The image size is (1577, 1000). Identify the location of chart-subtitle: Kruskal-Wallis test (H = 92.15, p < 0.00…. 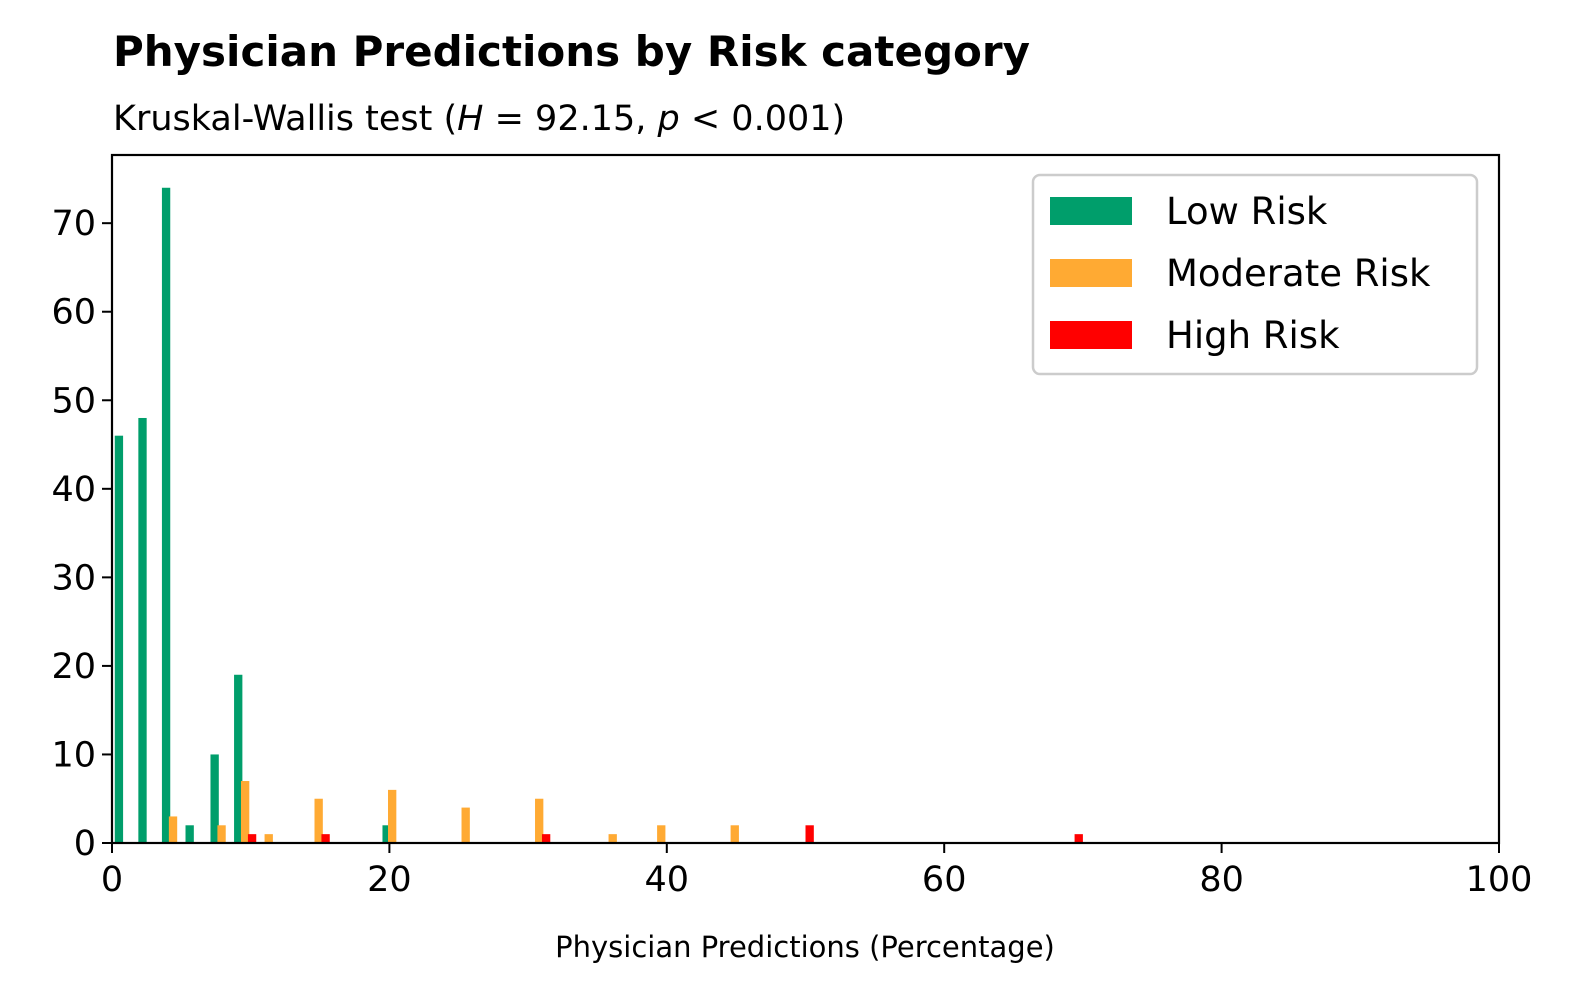
(479, 119).